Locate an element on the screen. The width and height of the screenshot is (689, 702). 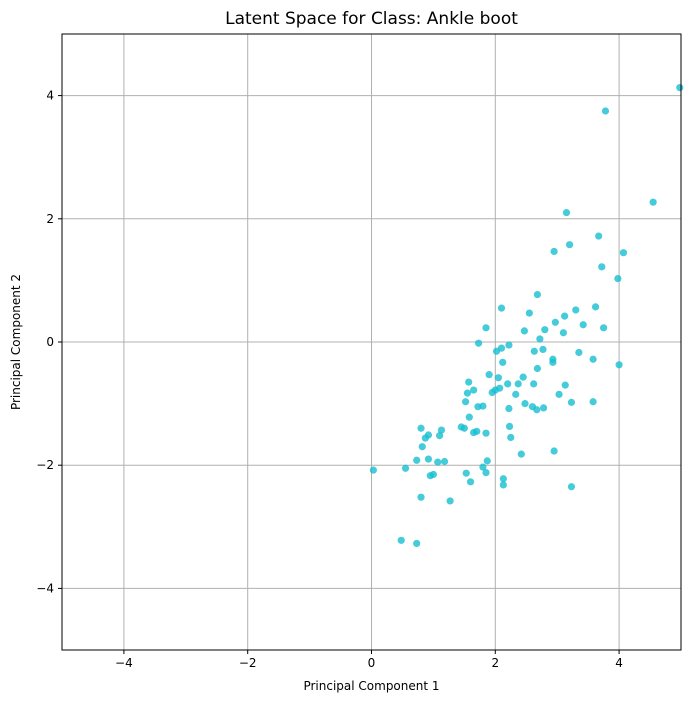
x-axis-label: Principal Component 1 is located at coordinates (371, 686).